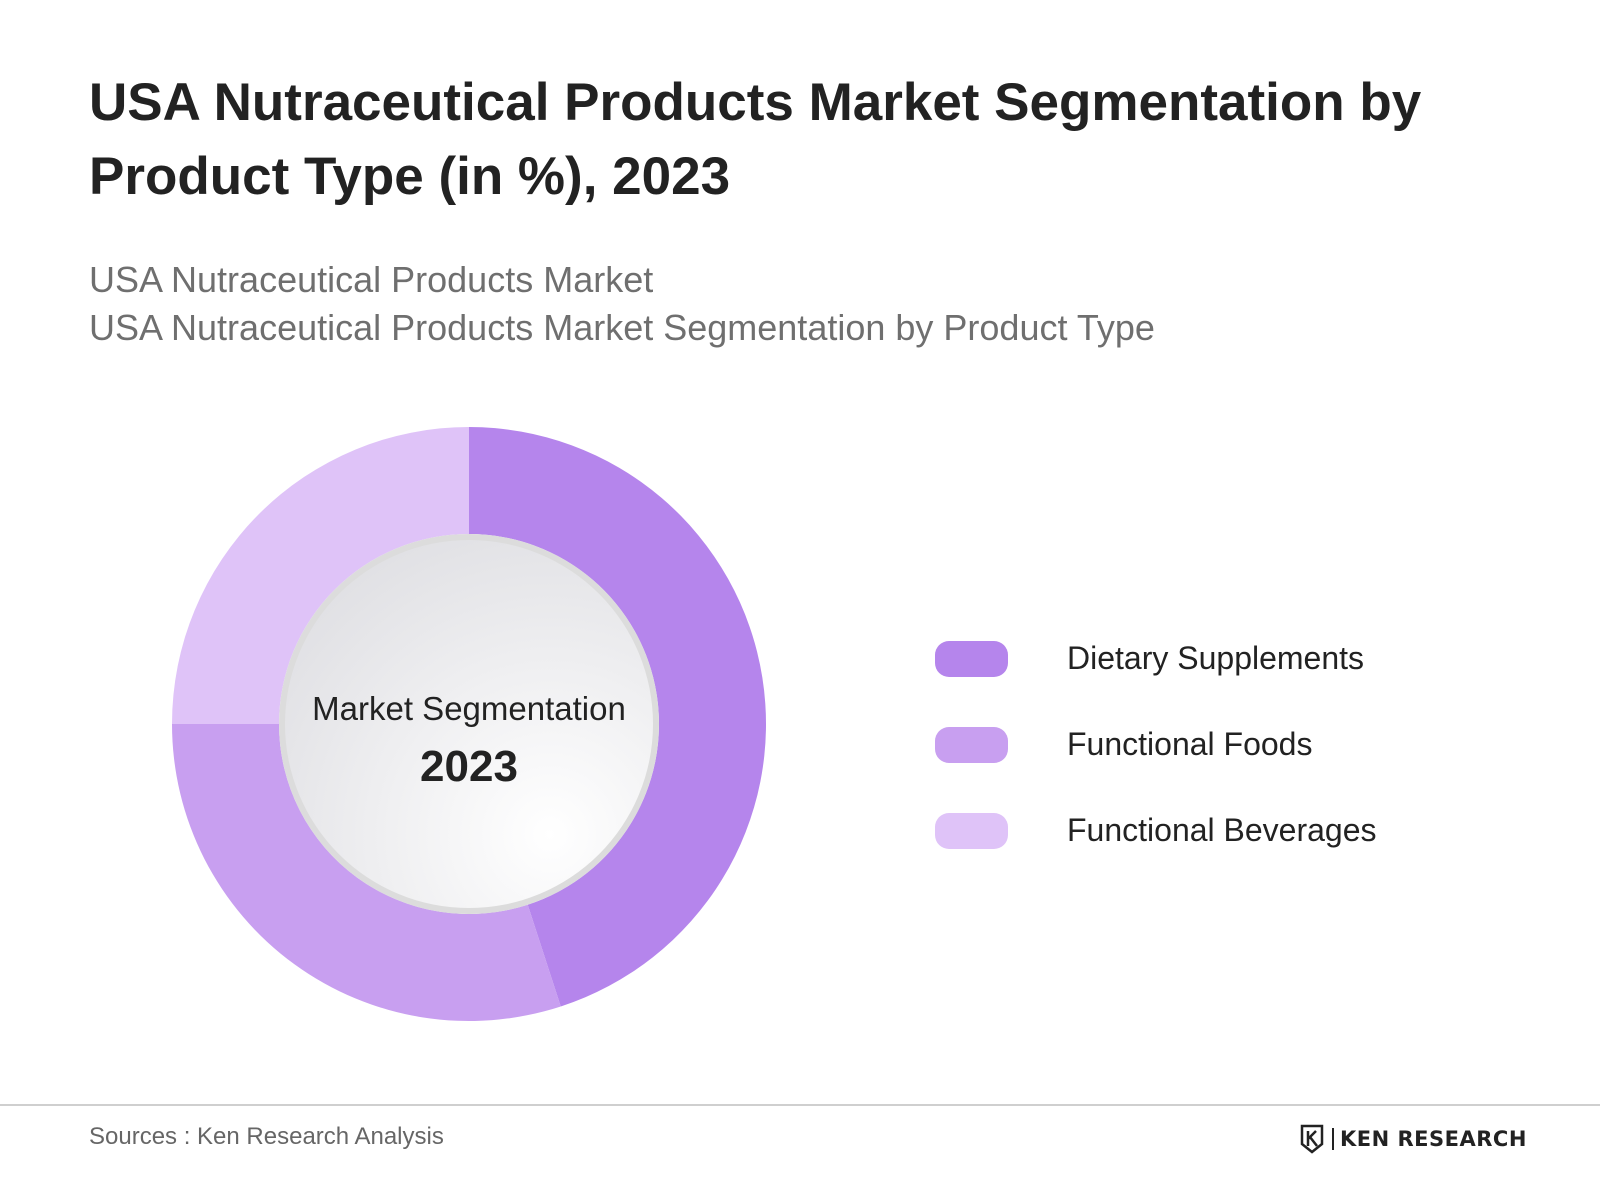  What do you see at coordinates (800, 1105) in the screenshot?
I see `footer-divider` at bounding box center [800, 1105].